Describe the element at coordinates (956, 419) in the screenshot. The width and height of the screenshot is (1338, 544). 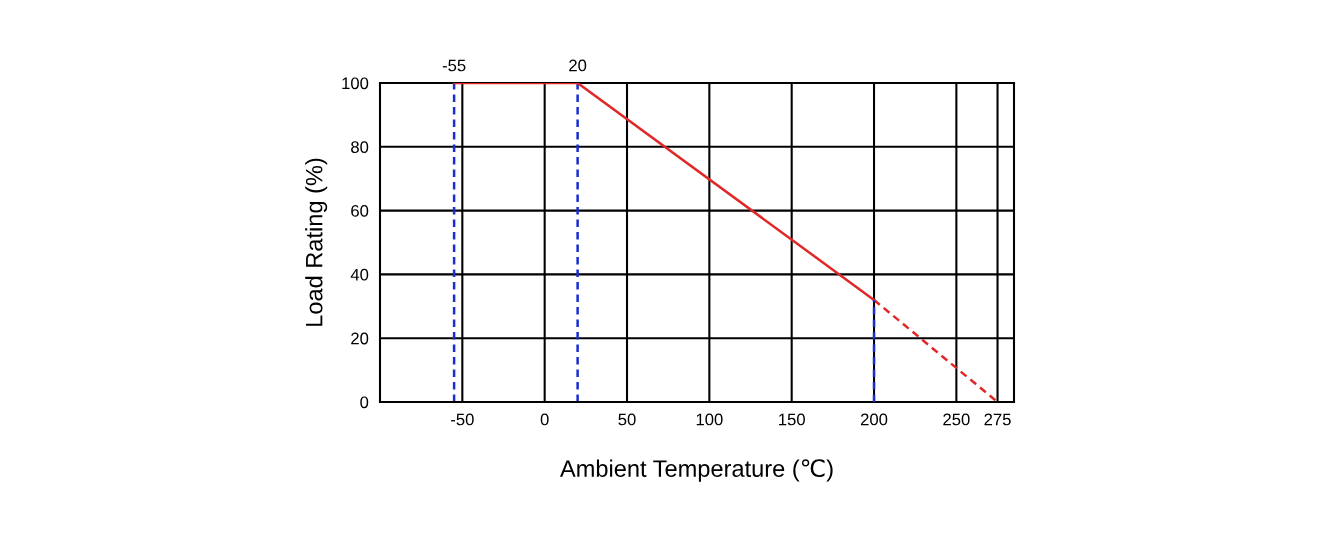
I see `x-tick-label: 250` at that location.